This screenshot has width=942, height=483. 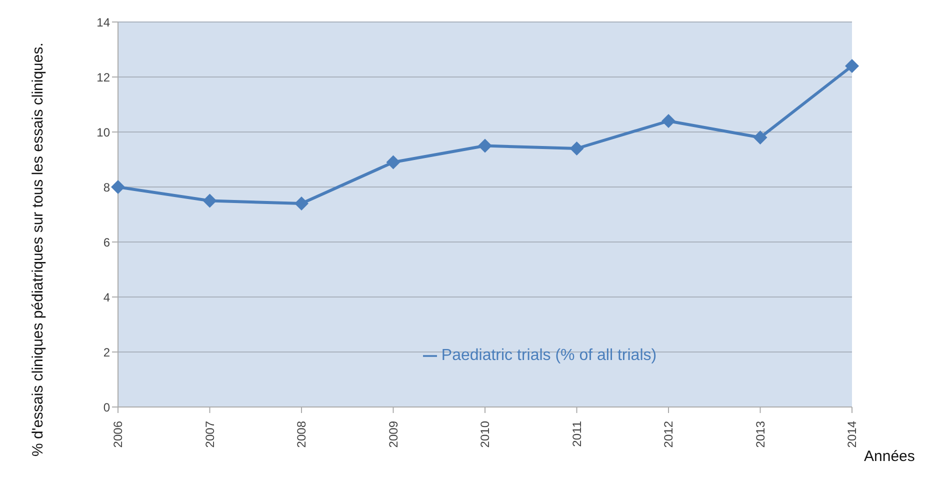 I want to click on legend-label: Paediatric trials (% of all trials), so click(x=549, y=355).